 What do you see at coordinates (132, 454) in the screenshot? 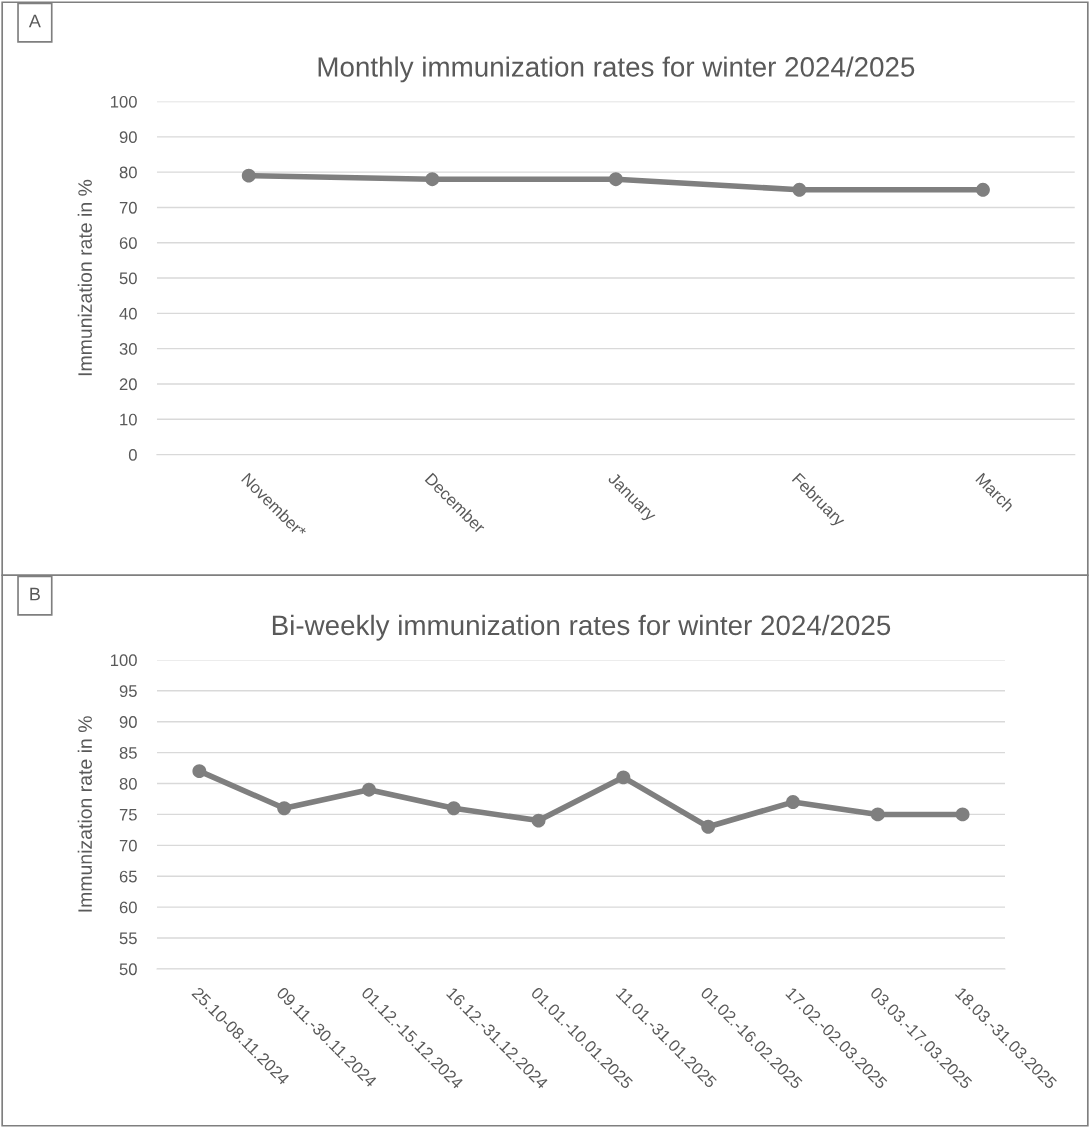
I see `y-tick-label: 0` at bounding box center [132, 454].